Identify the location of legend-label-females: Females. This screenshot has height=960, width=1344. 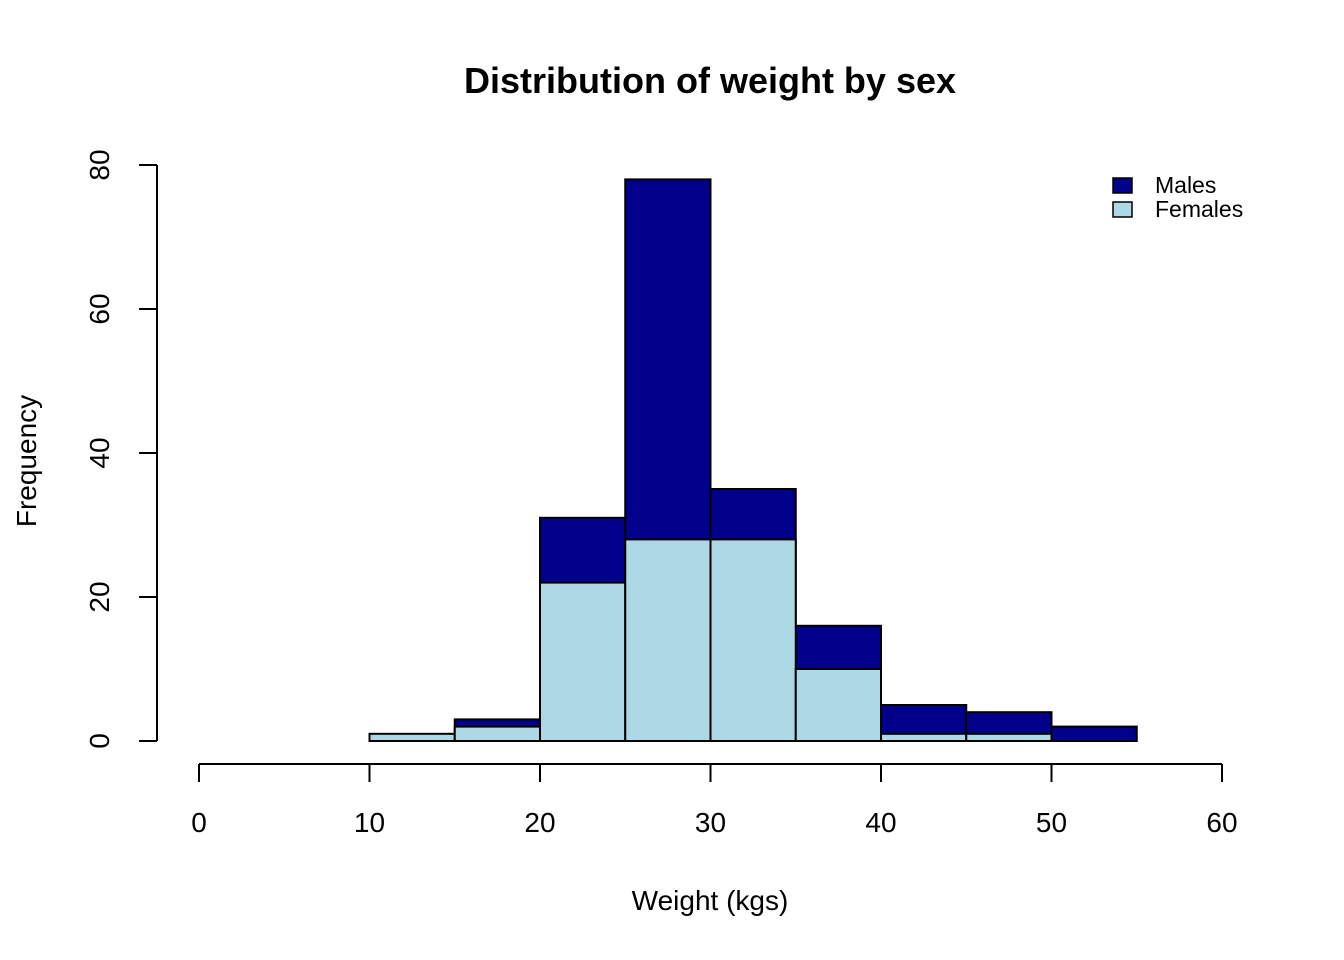
(1199, 209).